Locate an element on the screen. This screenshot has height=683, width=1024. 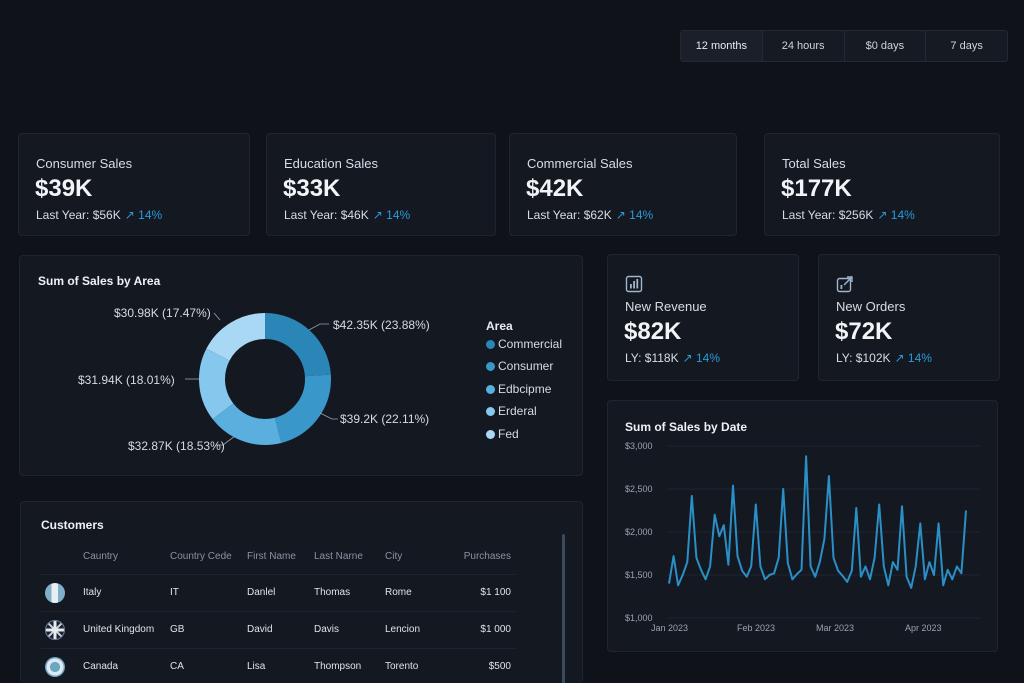
kpi-value: $42K is located at coordinates (555, 188).